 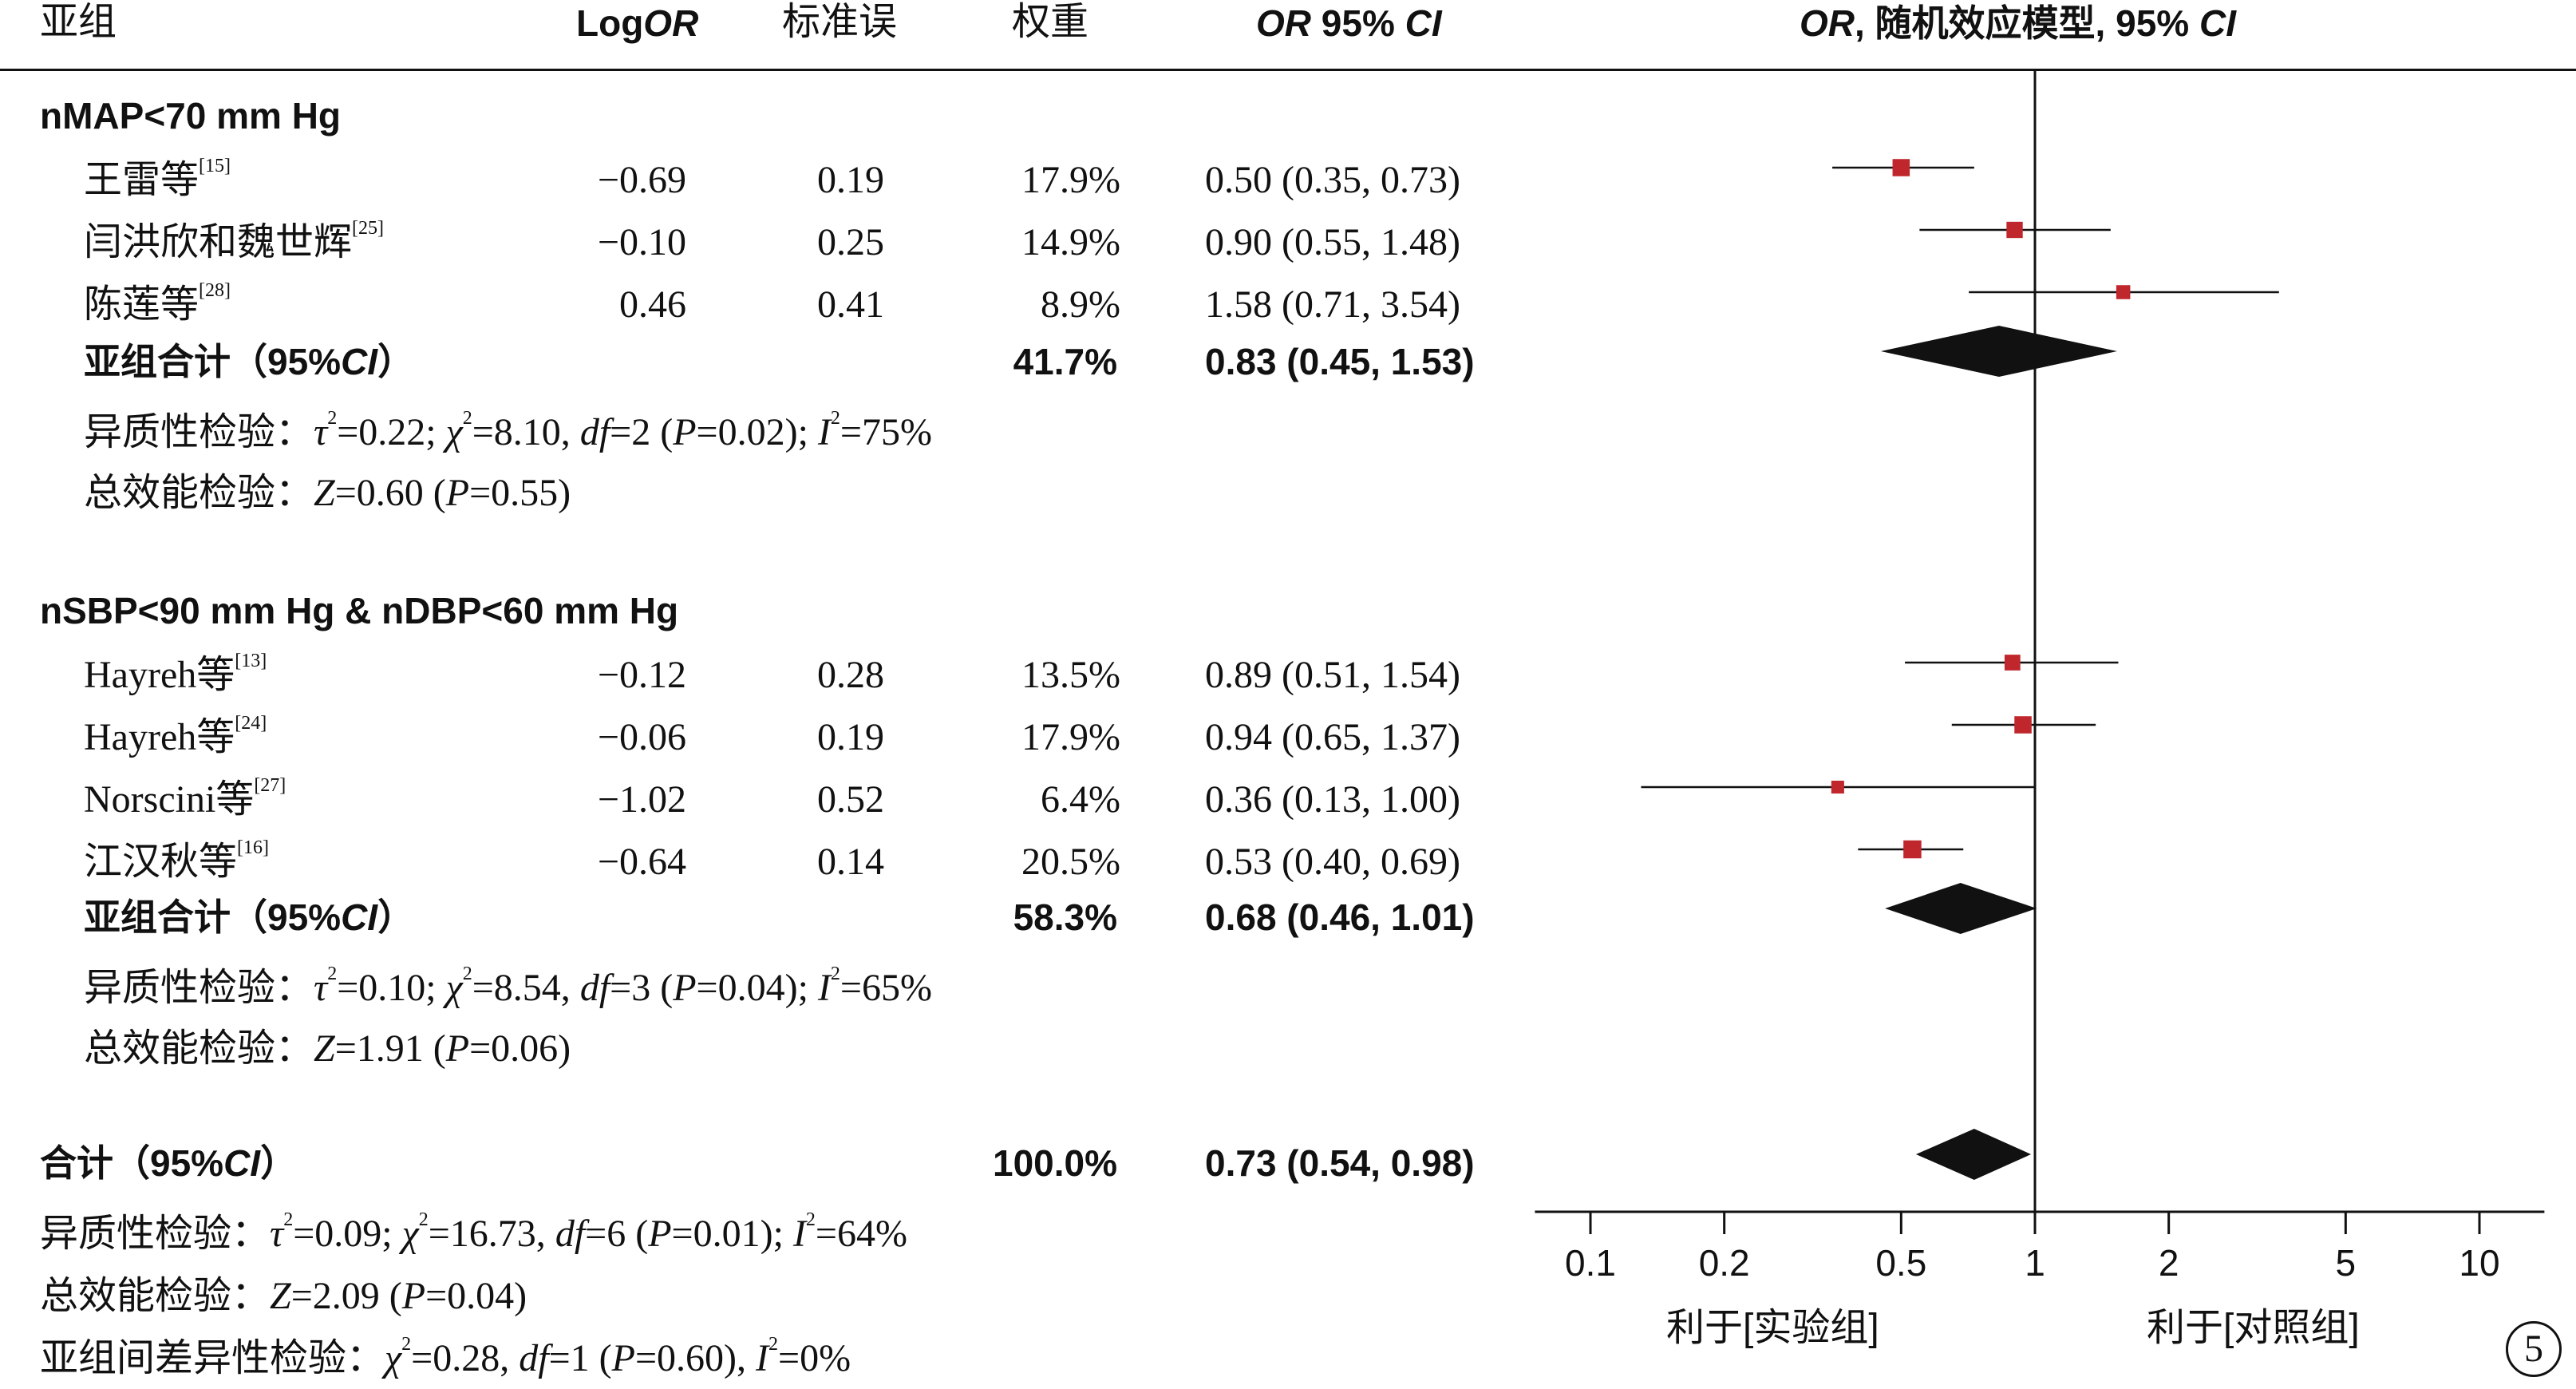 I want to click on header-logor: LogOR, so click(x=637, y=23).